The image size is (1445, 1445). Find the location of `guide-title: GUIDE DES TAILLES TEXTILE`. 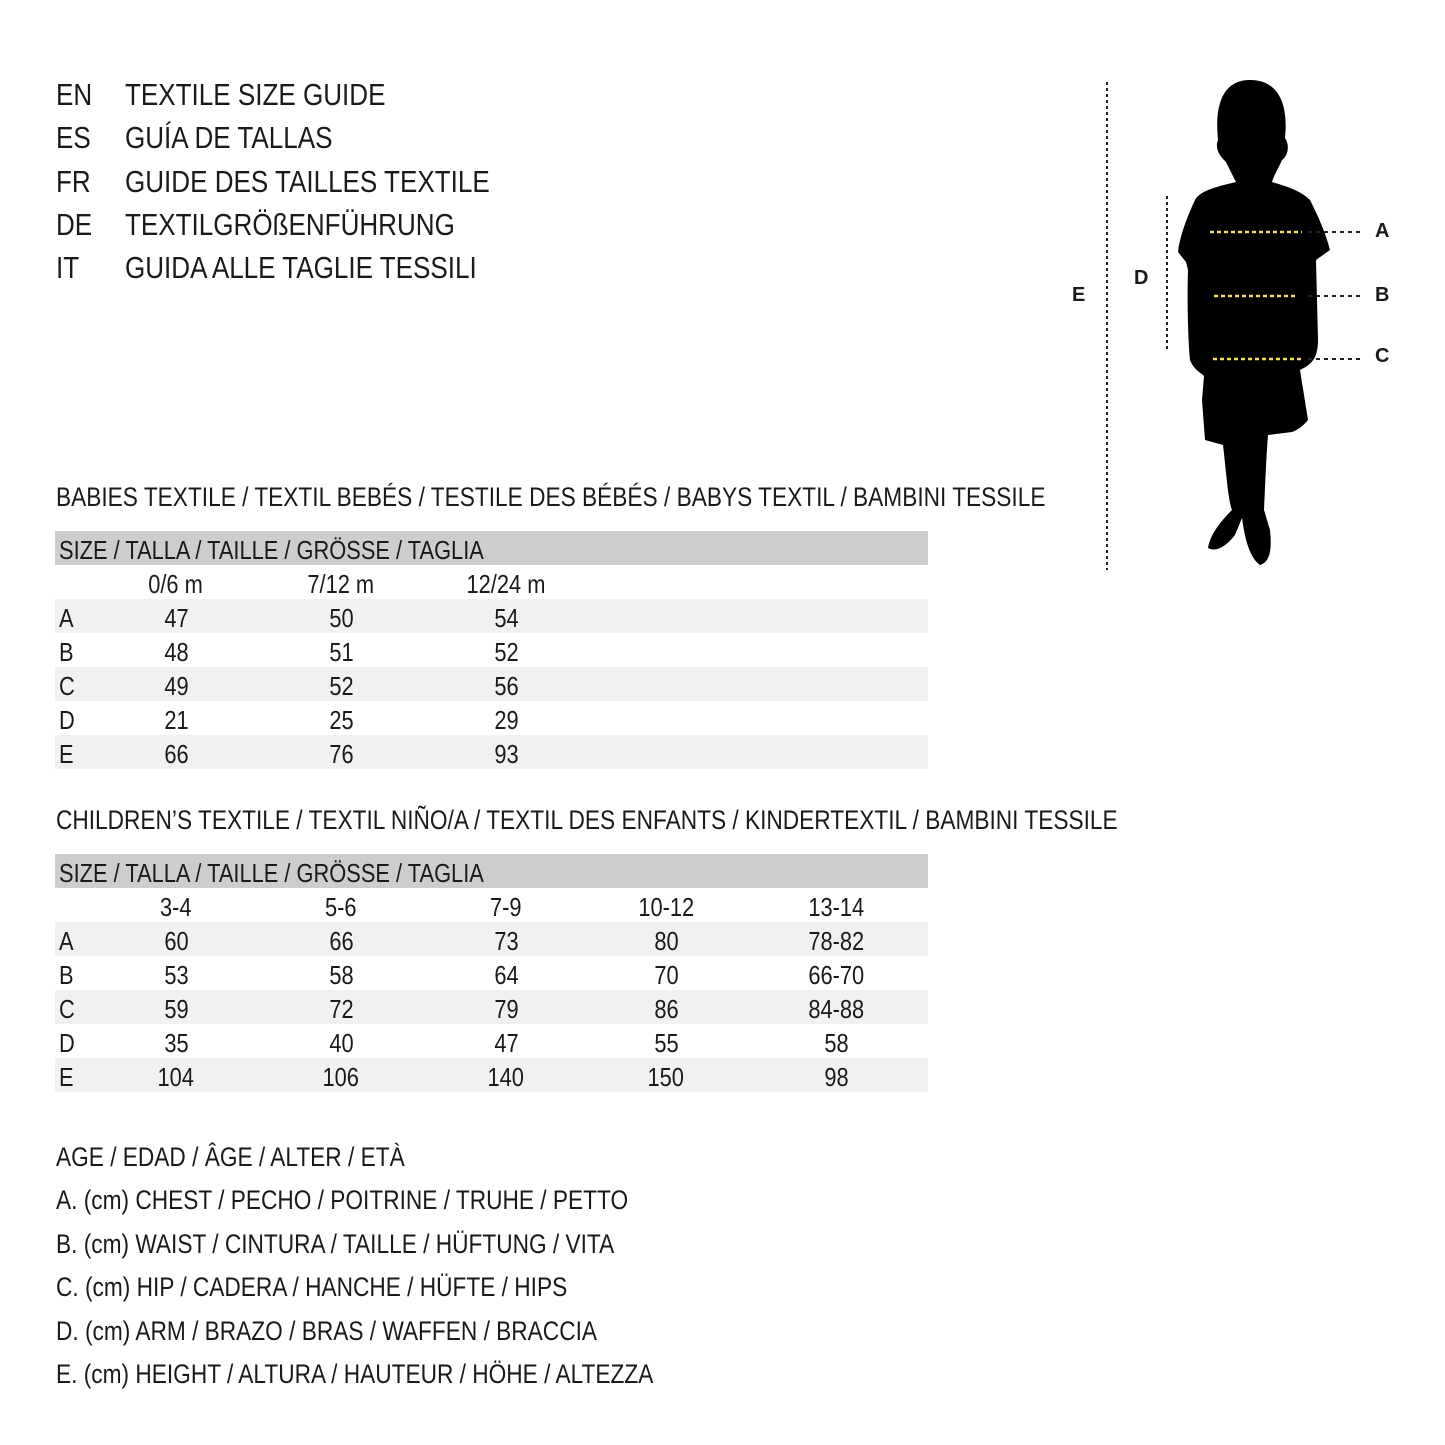

guide-title: GUIDE DES TAILLES TEXTILE is located at coordinates (342, 182).